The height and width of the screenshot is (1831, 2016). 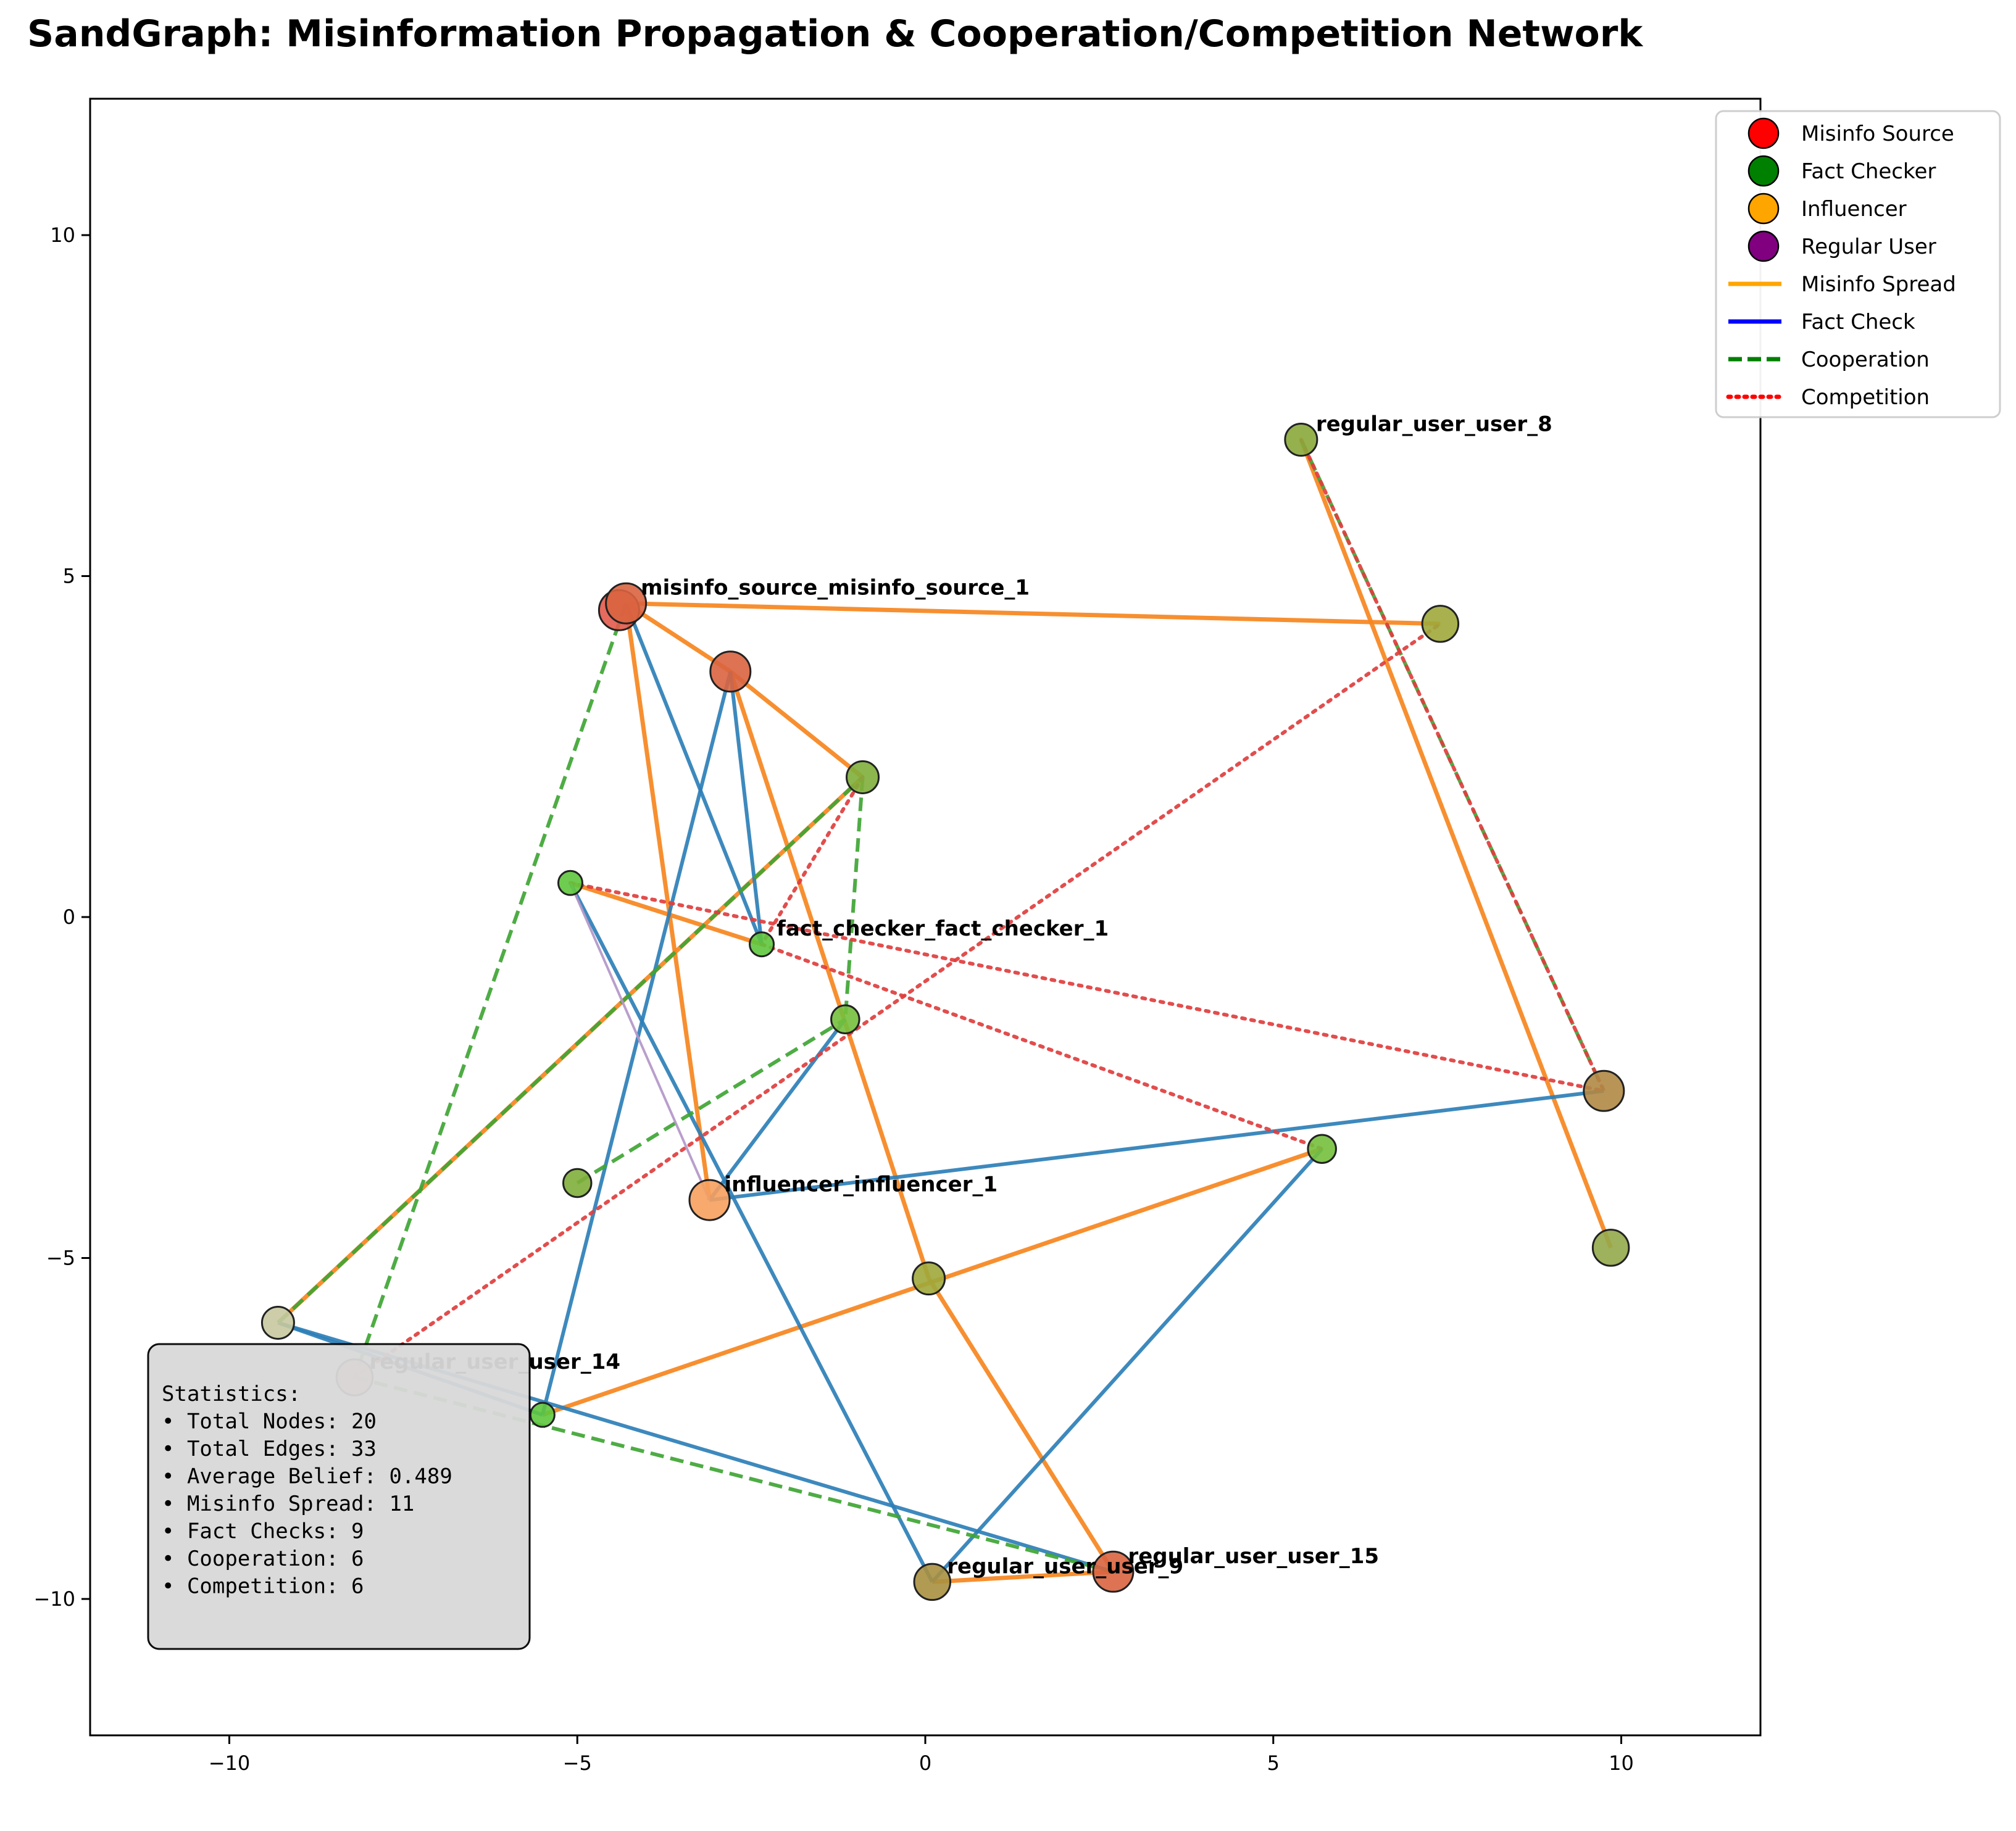 What do you see at coordinates (60, 1258) in the screenshot?
I see `y-tick-label: −5` at bounding box center [60, 1258].